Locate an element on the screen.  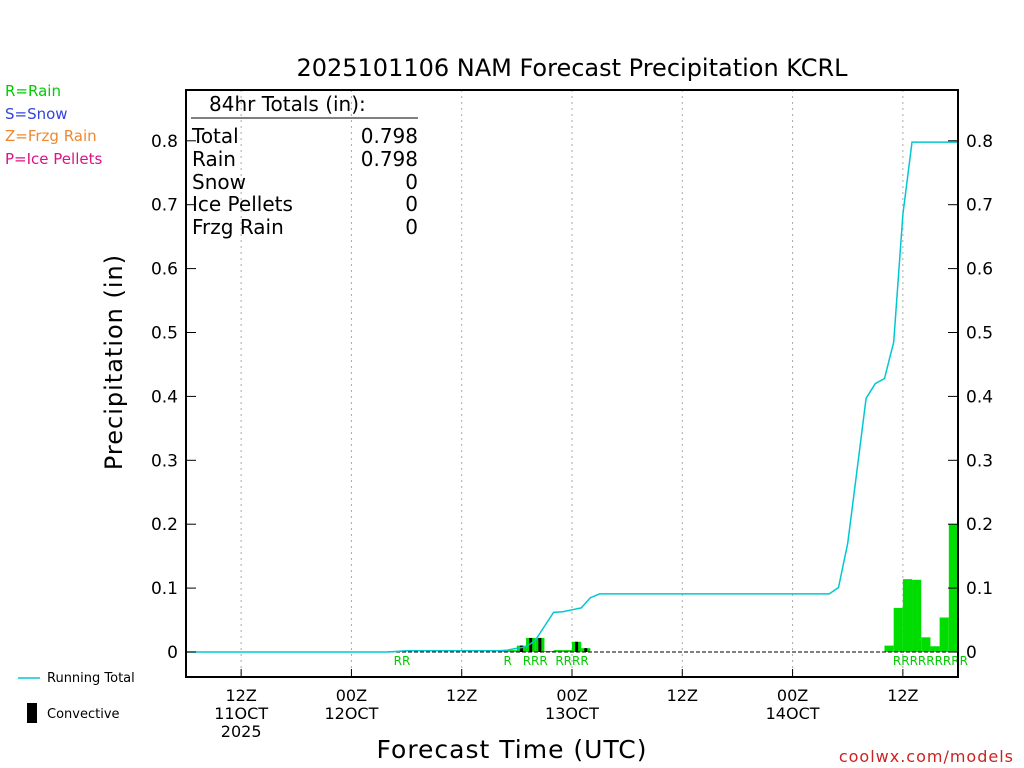
y-axis-left: 0 0.1 0.2 0.3 0.4 0.5 0.6 0.7 0.8 is located at coordinates (173, 397).